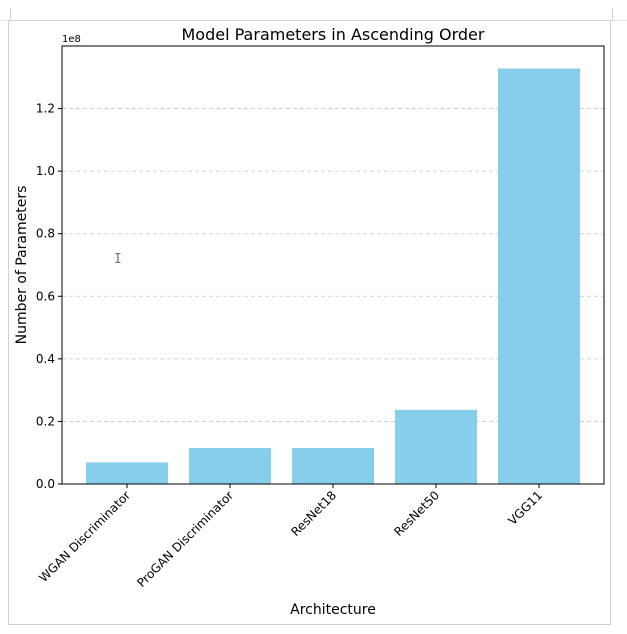 This screenshot has width=627, height=634. Describe the element at coordinates (45, 359) in the screenshot. I see `y-tick-label: 0.4` at that location.